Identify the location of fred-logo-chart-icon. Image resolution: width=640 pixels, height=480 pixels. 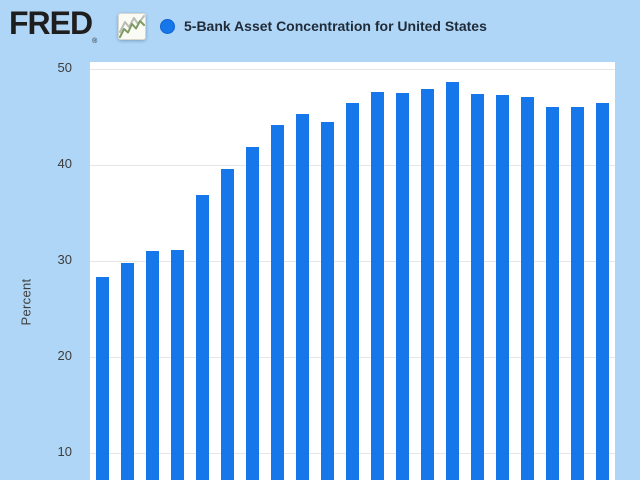
(132, 26).